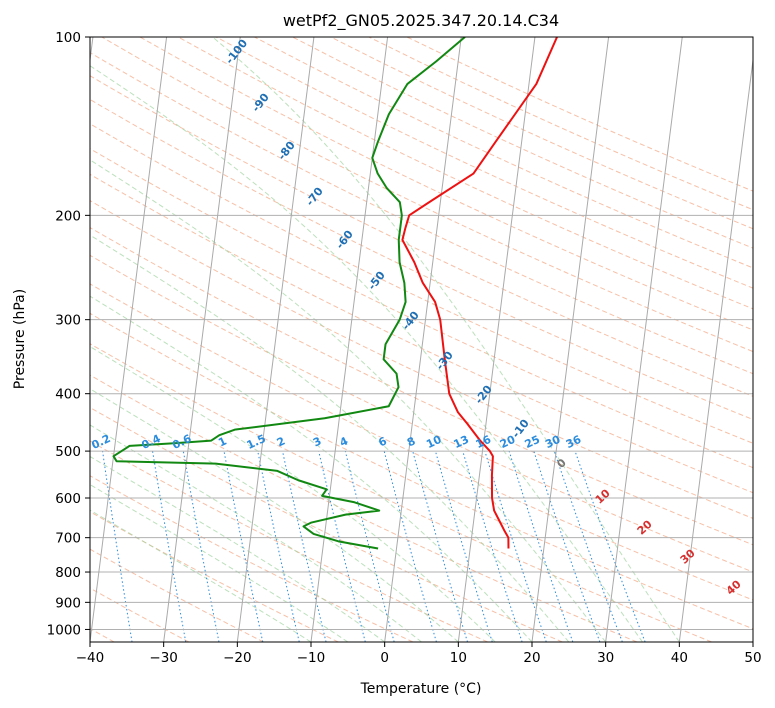 This screenshot has height=708, width=775. Describe the element at coordinates (531, 658) in the screenshot. I see `x-tick-label: 20` at that location.